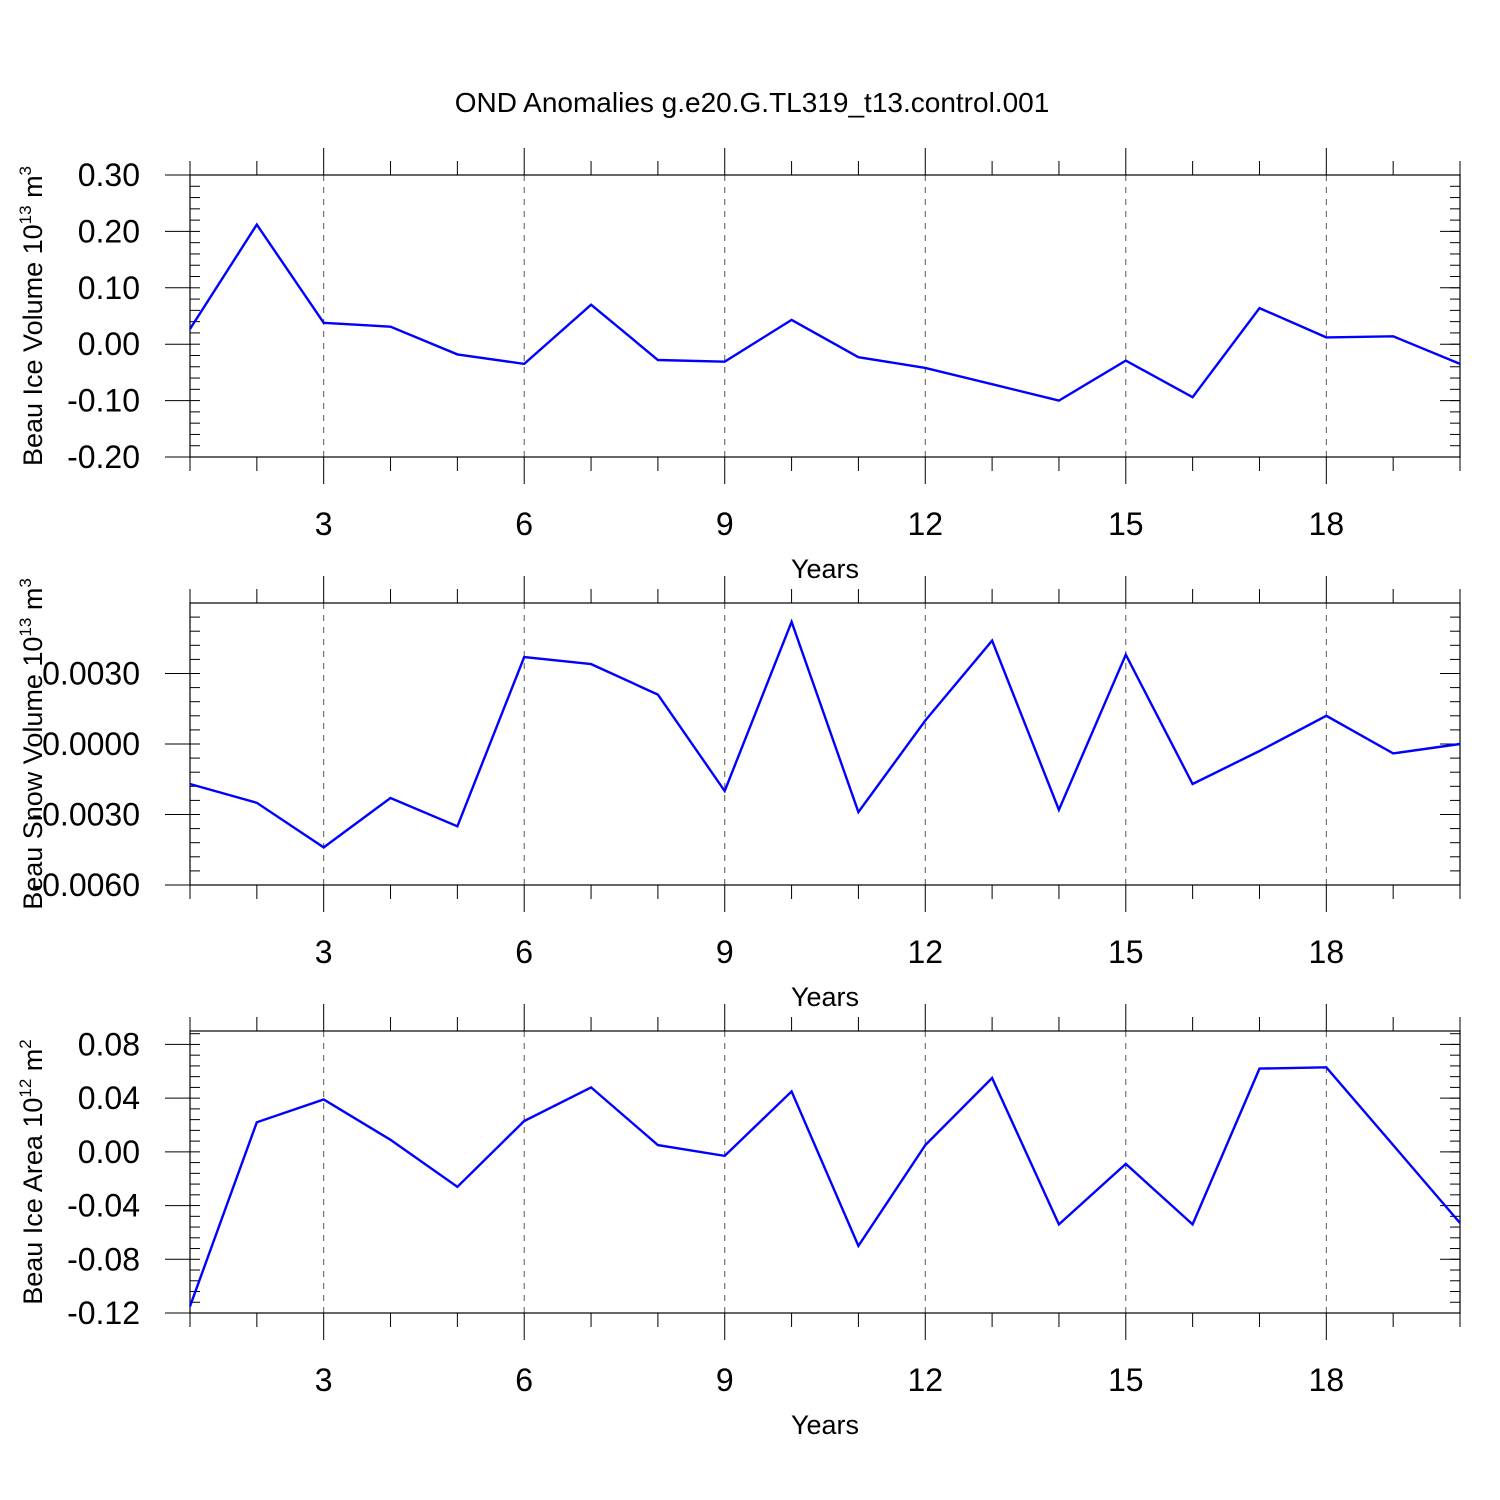  I want to click on y-tick-label: 0.0030, so click(91, 674).